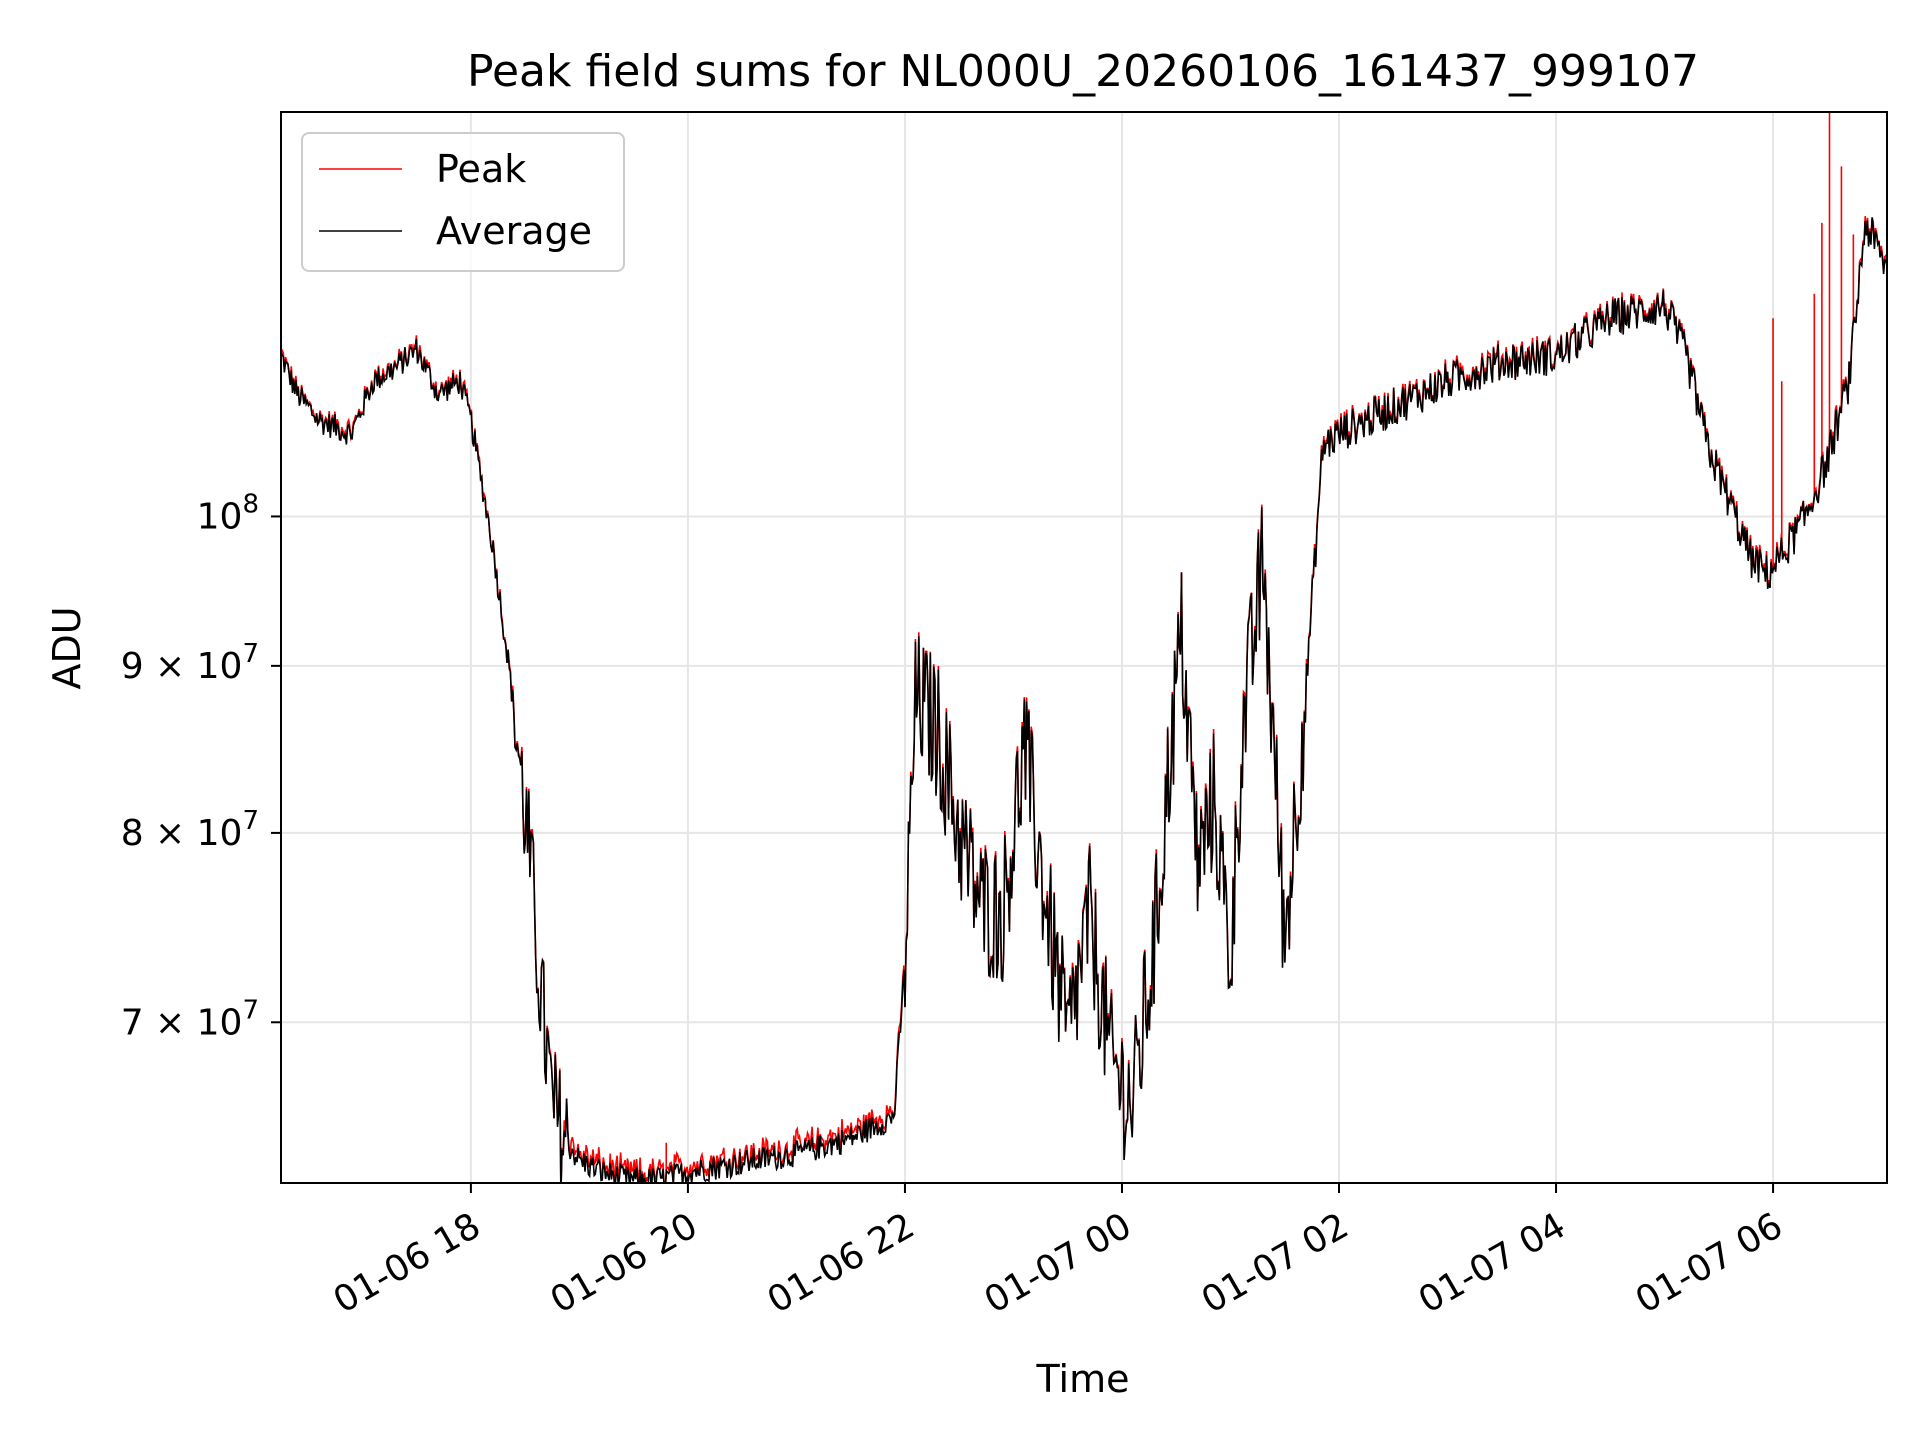 This screenshot has height=1440, width=1920. I want to click on legend-peak-label: Peak, so click(481, 169).